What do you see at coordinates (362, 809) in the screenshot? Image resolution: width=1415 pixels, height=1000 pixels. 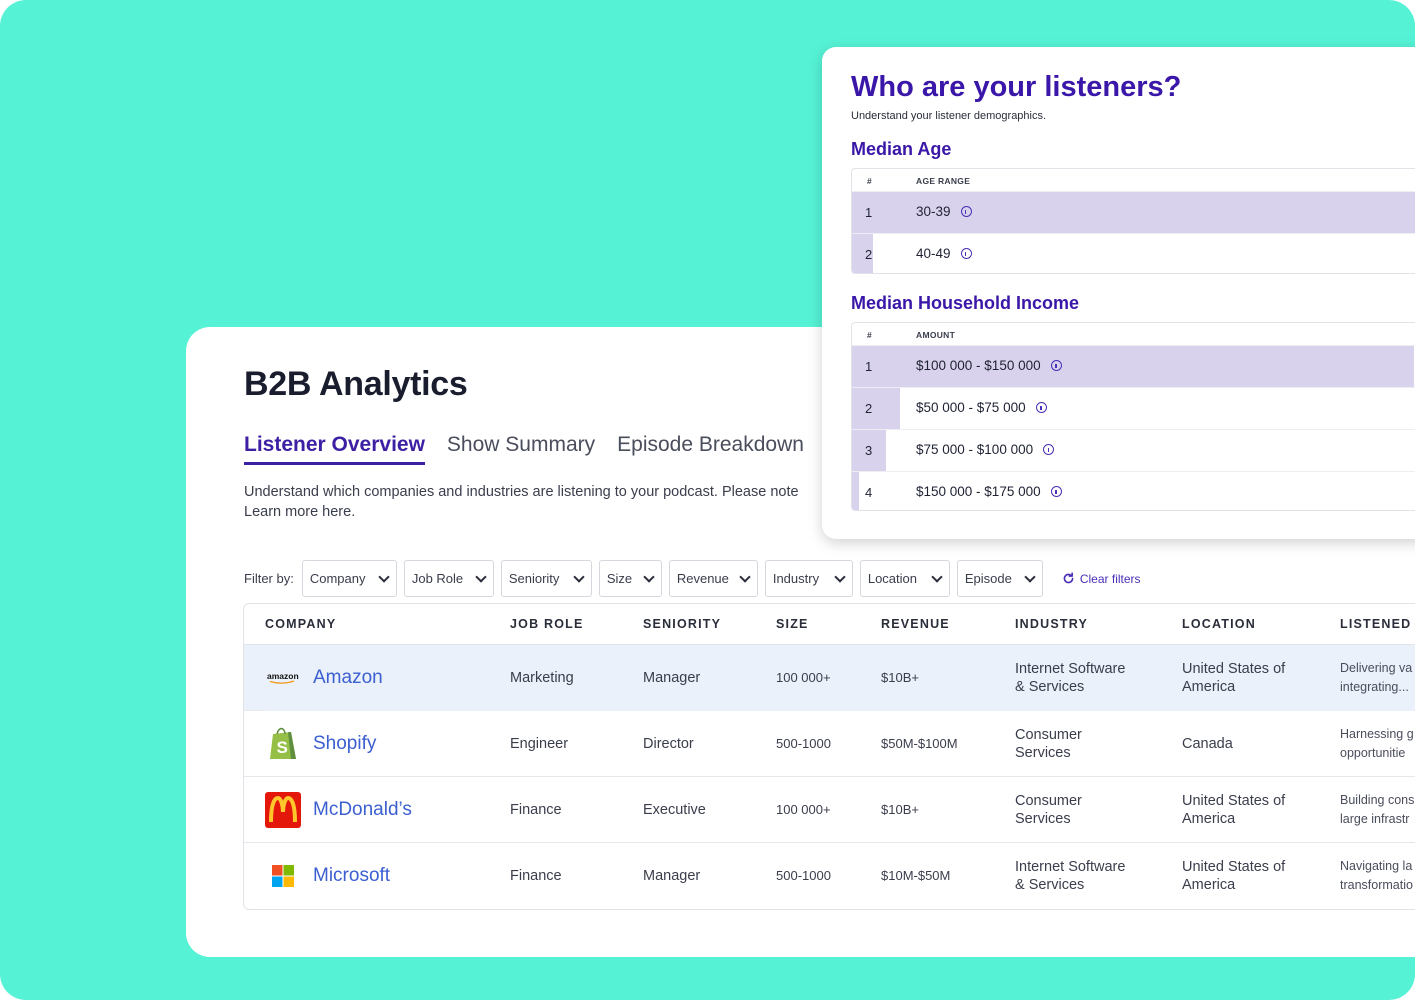 I see `company-link: McDonald’s` at bounding box center [362, 809].